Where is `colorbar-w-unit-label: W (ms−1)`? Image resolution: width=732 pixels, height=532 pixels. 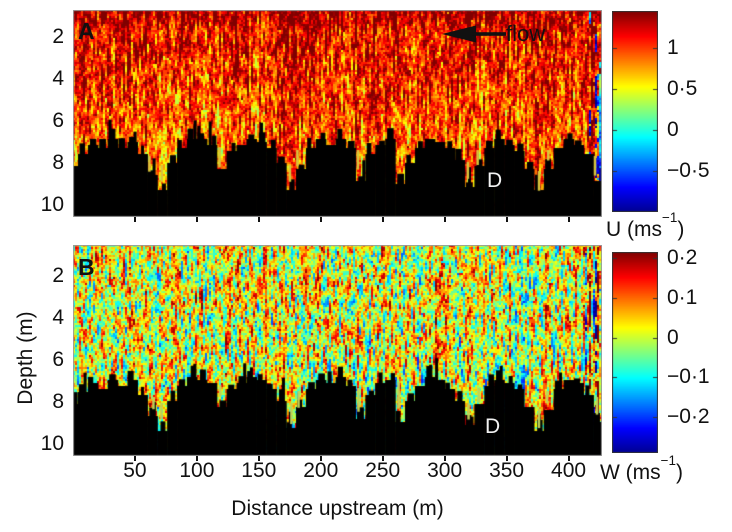
colorbar-w-unit-label: W (ms−1) is located at coordinates (641, 469).